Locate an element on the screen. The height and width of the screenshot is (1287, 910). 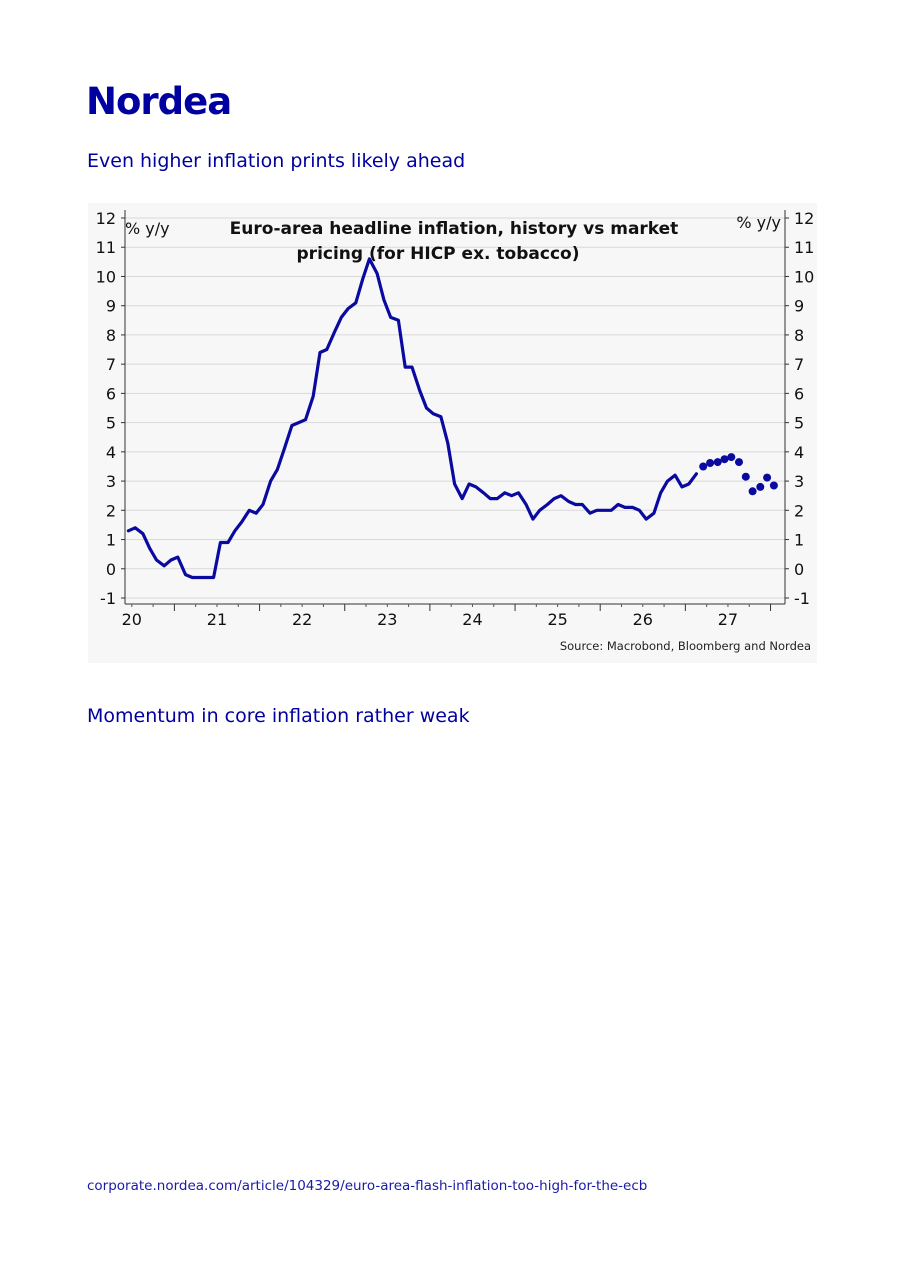
y-tick-label-left: 9 is located at coordinates (111, 306).